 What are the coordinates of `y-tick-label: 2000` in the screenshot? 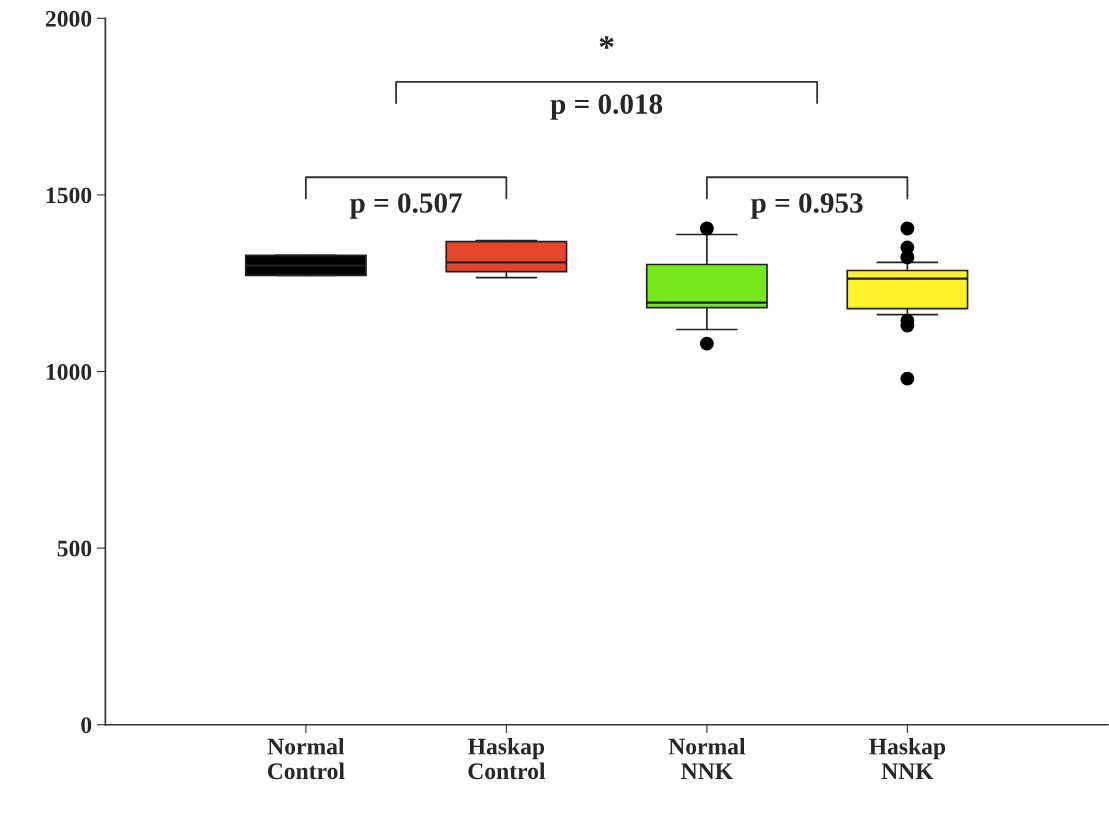 It's located at (68, 18).